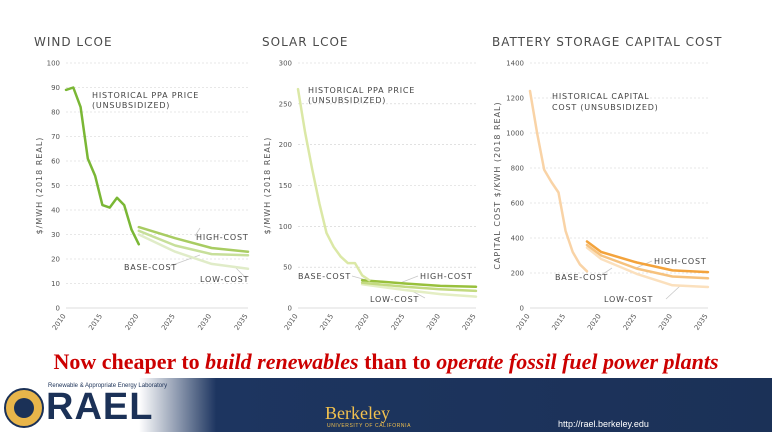 This screenshot has width=772, height=432. Describe the element at coordinates (357, 413) in the screenshot. I see `berkeley-logo: Berkeley` at that location.